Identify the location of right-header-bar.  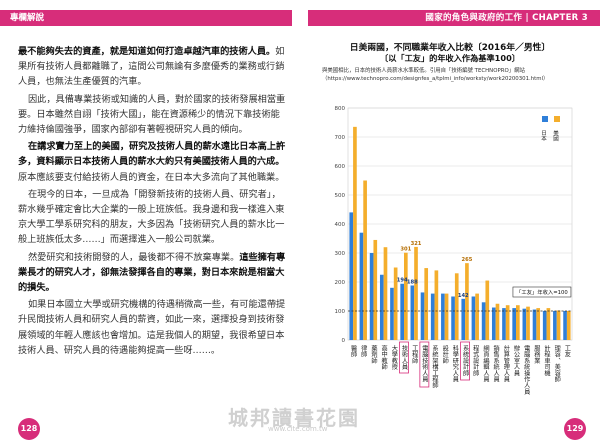
(454, 18).